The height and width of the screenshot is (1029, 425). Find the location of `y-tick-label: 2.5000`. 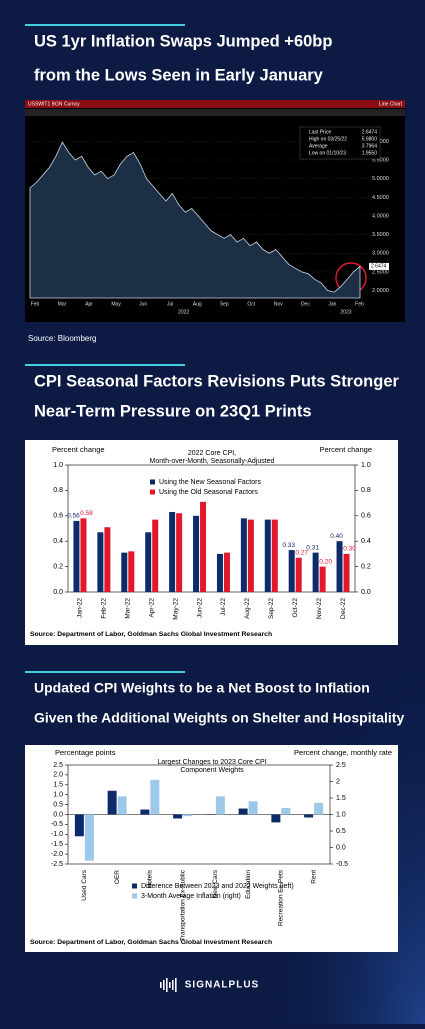

y-tick-label: 2.5000 is located at coordinates (380, 272).